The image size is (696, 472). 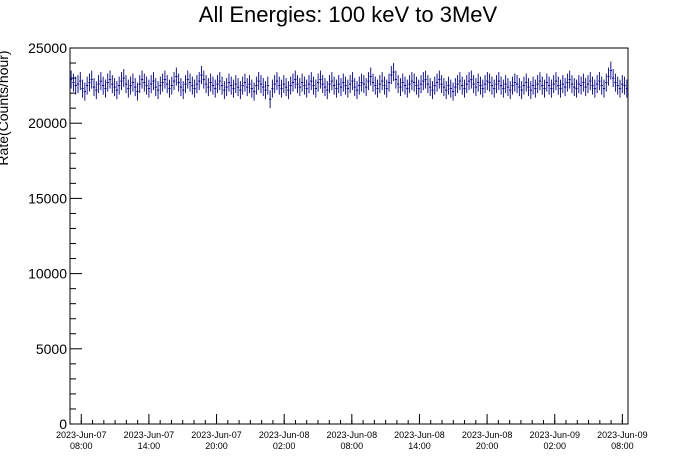 I want to click on y-tick-label: 20000, so click(x=47, y=123).